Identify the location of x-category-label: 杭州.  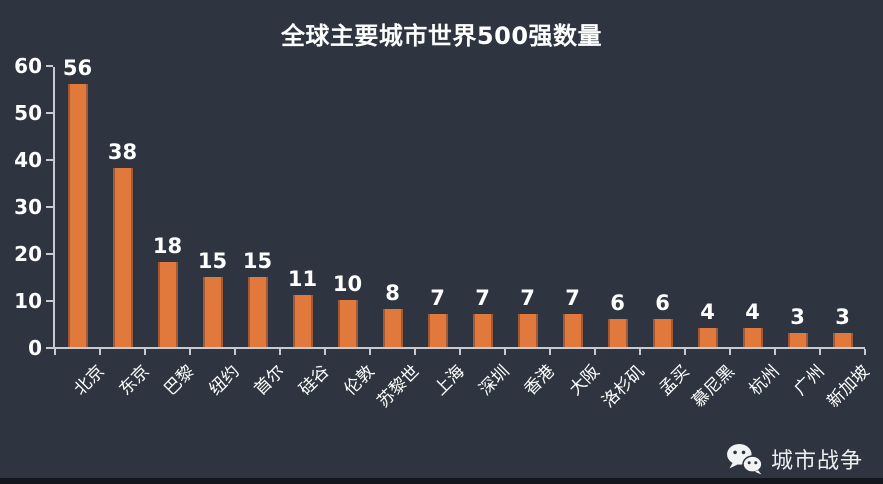
(764, 380).